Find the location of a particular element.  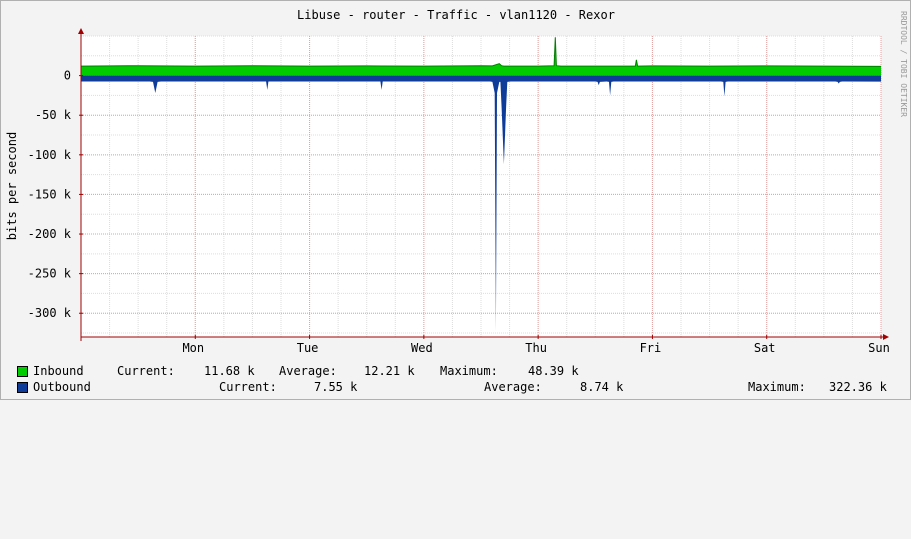

outbound-swatch is located at coordinates (22, 387).